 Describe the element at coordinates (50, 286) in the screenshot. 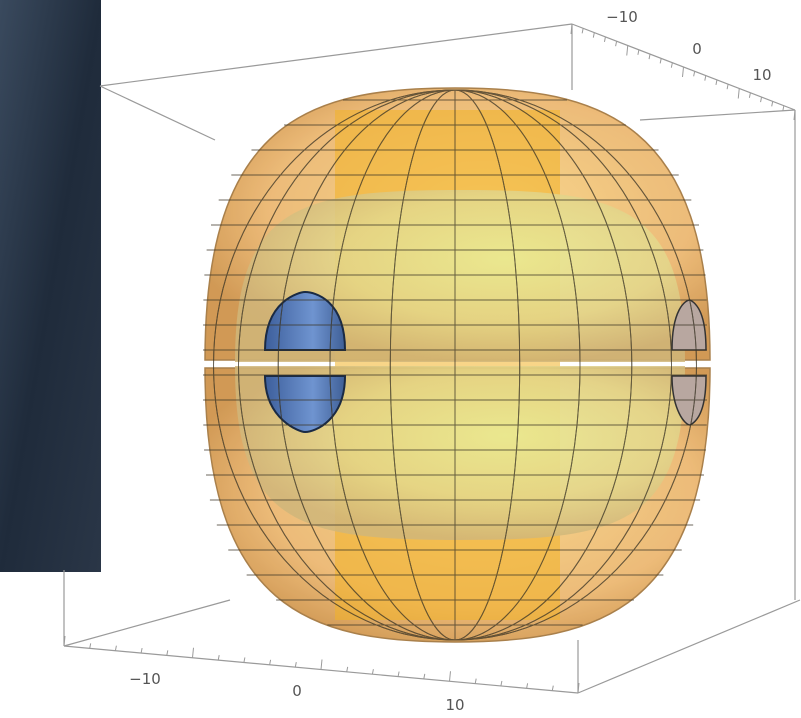

I see `background-window` at that location.